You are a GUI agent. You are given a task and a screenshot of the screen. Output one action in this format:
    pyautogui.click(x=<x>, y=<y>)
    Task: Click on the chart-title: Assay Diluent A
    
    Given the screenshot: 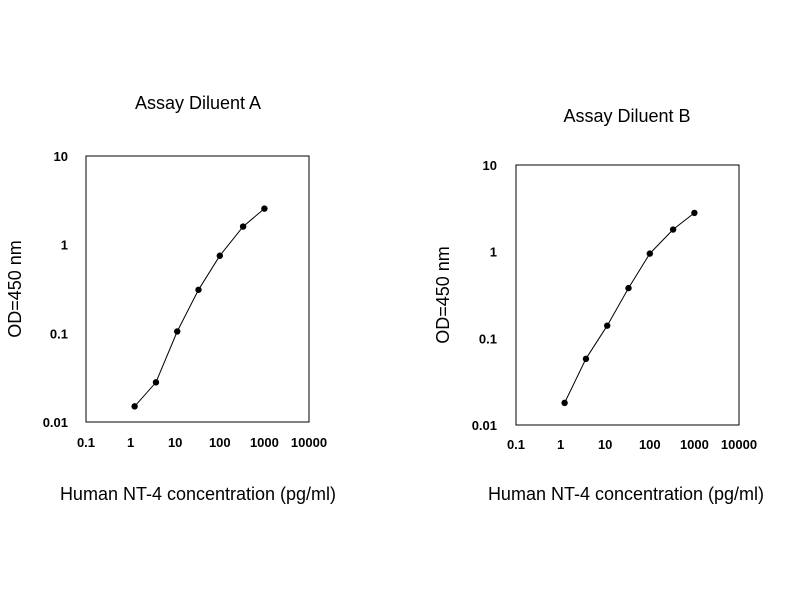 What is the action you would take?
    pyautogui.click(x=198, y=103)
    